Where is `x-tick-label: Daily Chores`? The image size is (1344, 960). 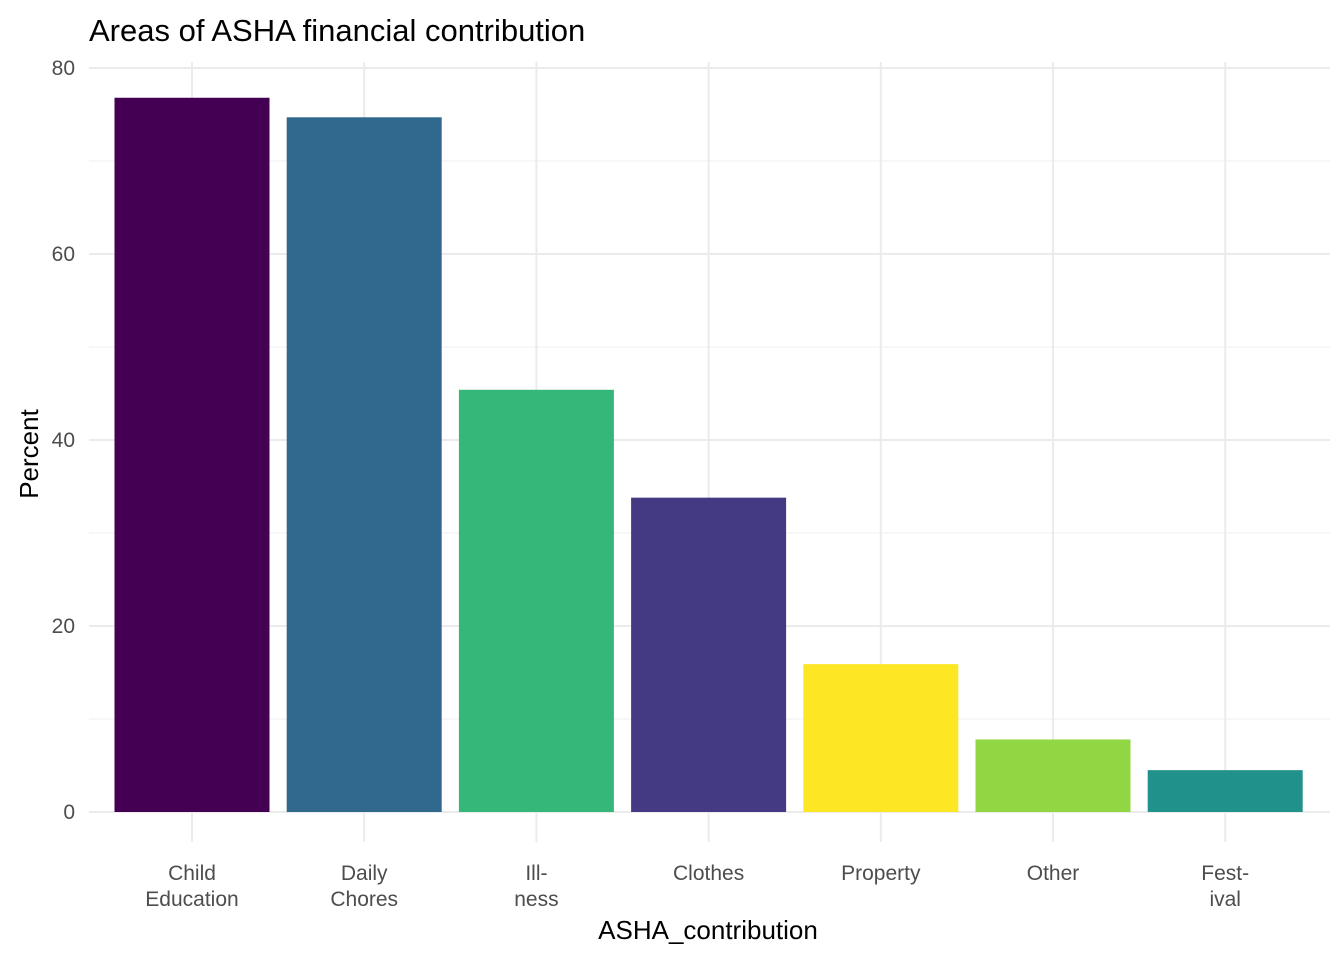 x-tick-label: Daily Chores is located at coordinates (364, 886).